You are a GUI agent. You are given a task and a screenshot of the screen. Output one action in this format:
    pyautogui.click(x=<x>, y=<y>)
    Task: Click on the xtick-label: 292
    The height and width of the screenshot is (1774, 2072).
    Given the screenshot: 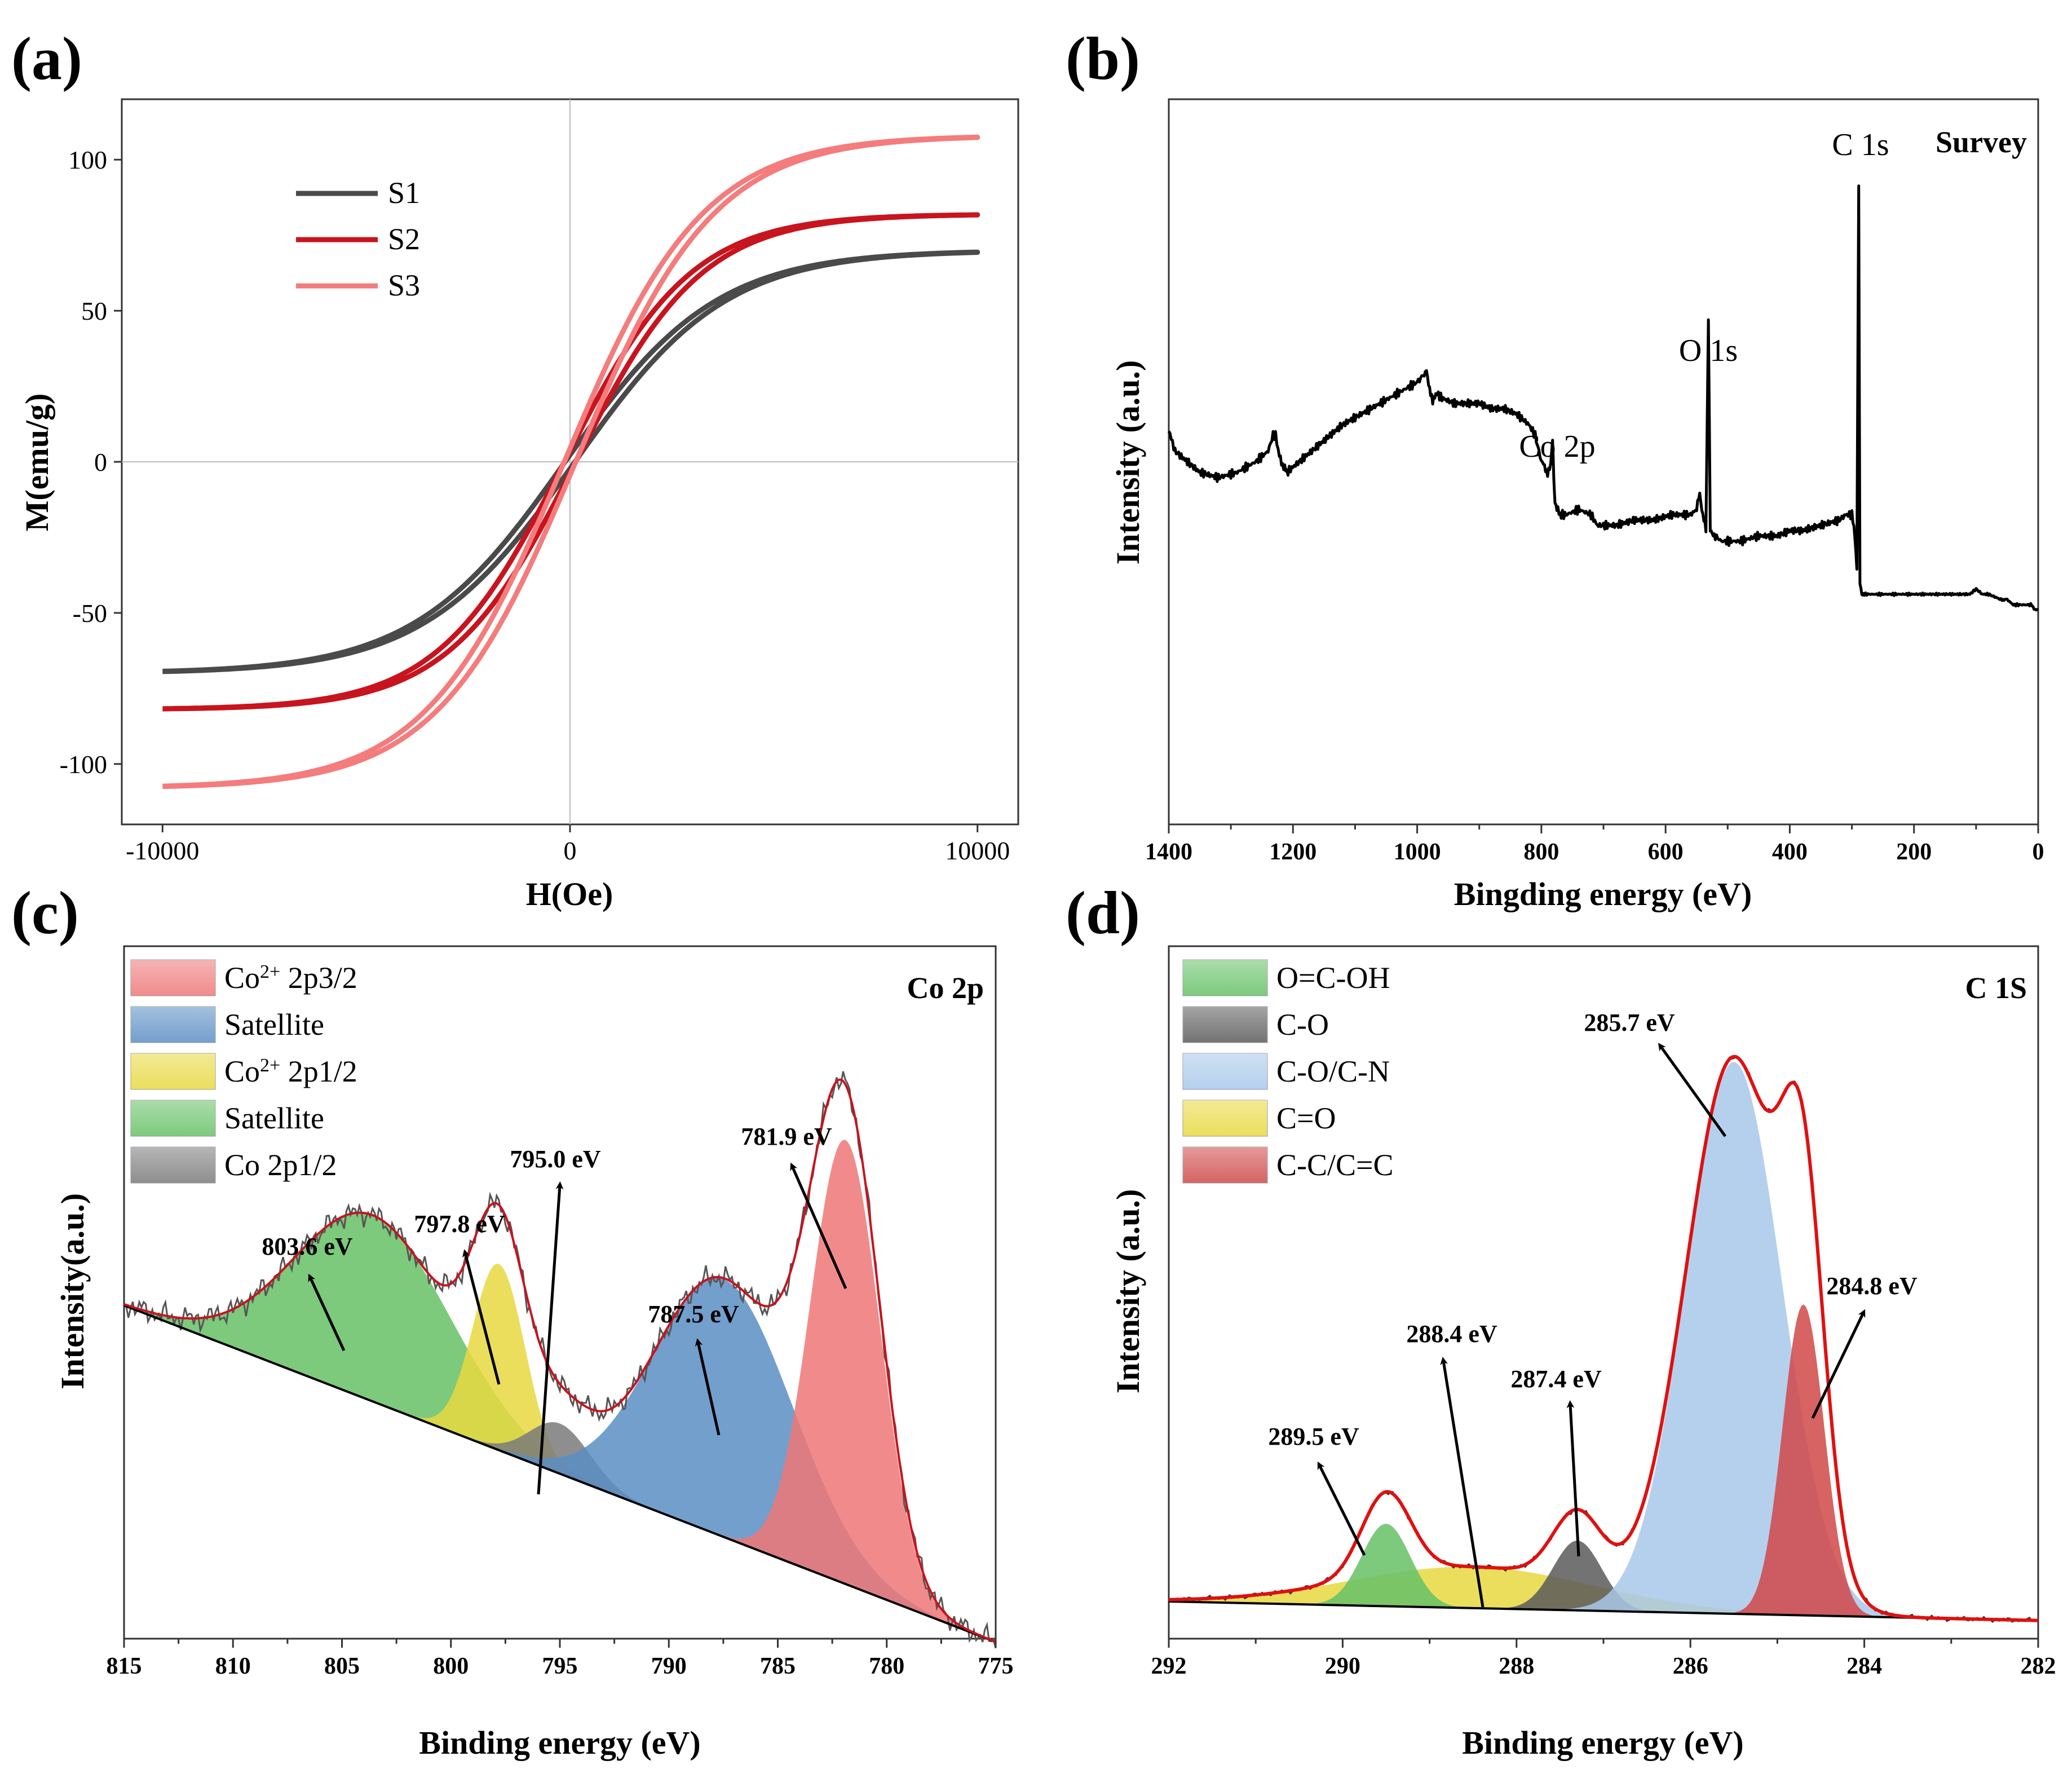 What is the action you would take?
    pyautogui.click(x=1169, y=1666)
    